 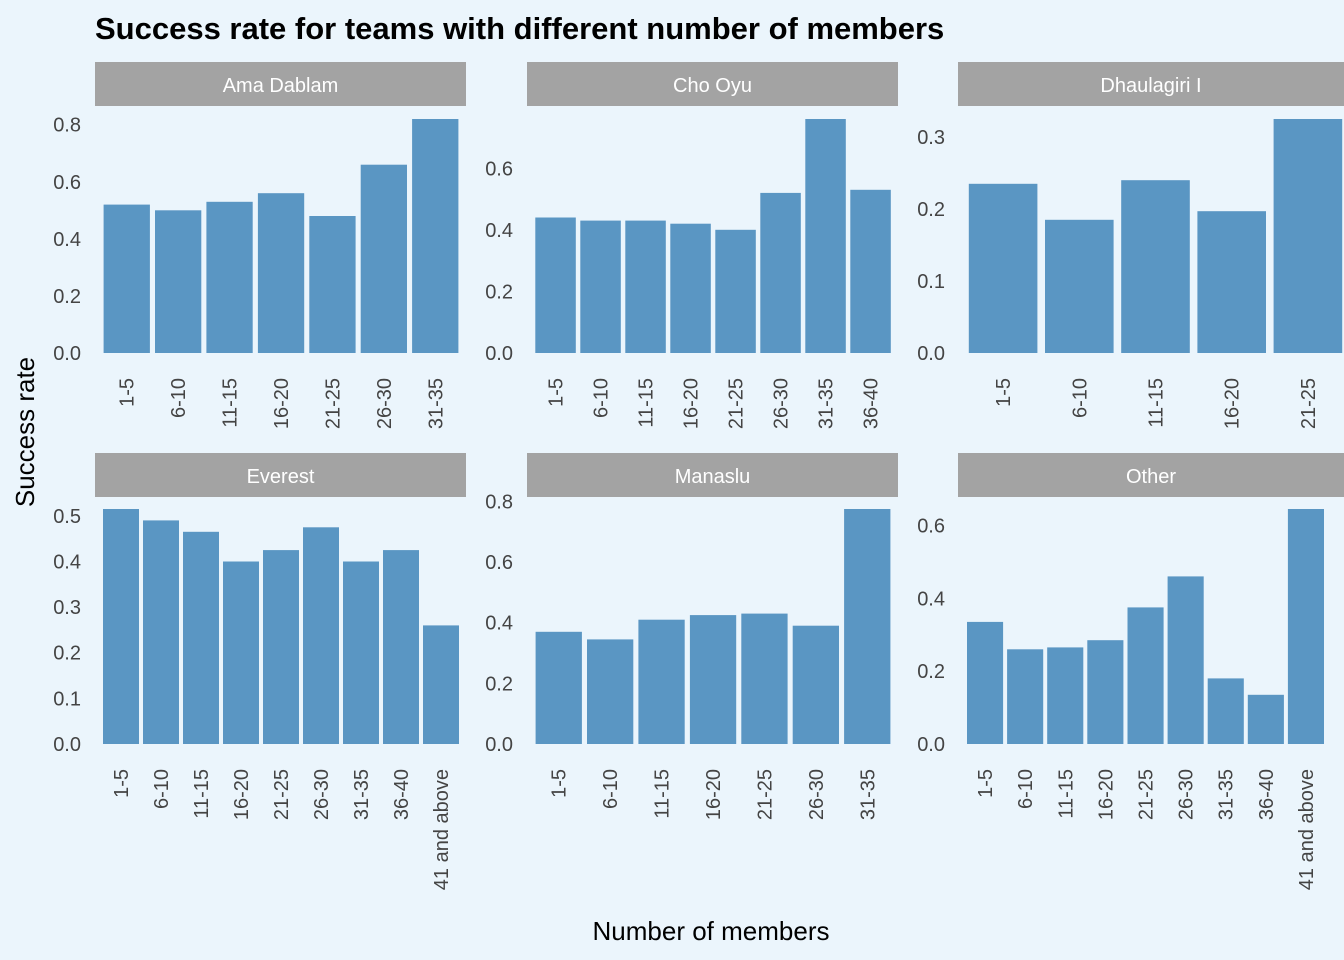 What do you see at coordinates (25, 432) in the screenshot?
I see `y-axis-title: Success rate` at bounding box center [25, 432].